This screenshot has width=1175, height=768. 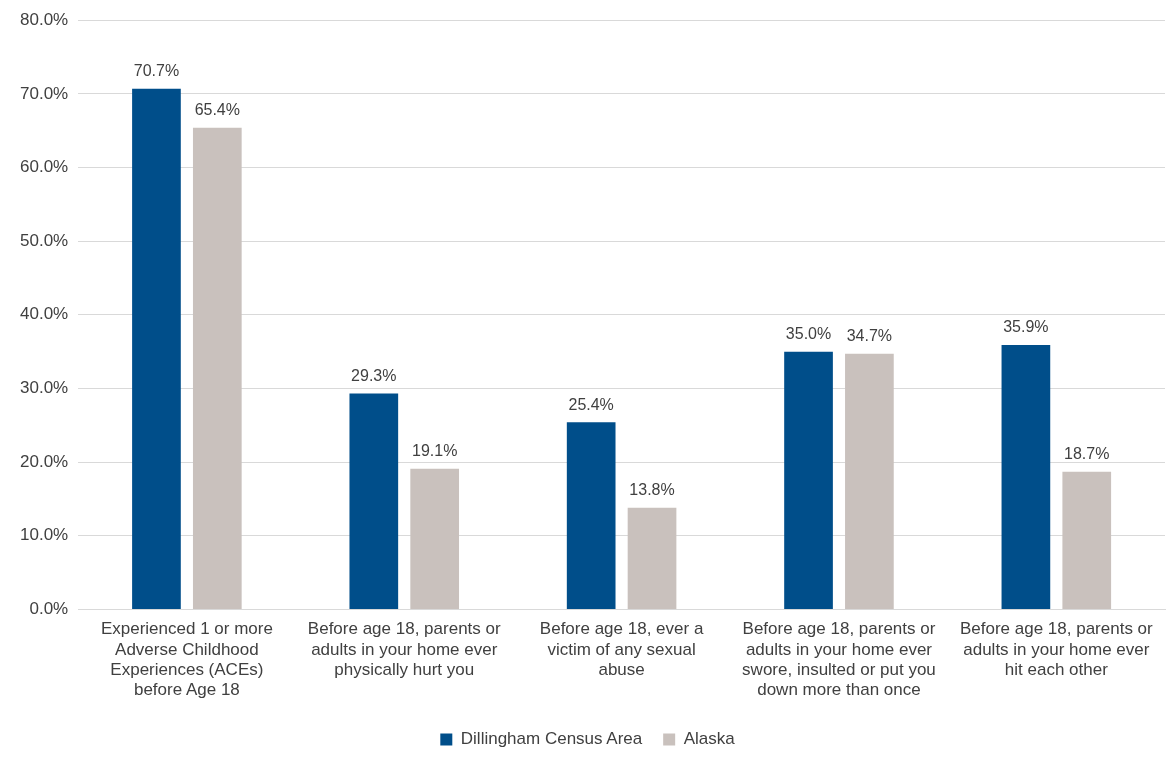 What do you see at coordinates (44, 19) in the screenshot?
I see `y-tick-label: 80.0%` at bounding box center [44, 19].